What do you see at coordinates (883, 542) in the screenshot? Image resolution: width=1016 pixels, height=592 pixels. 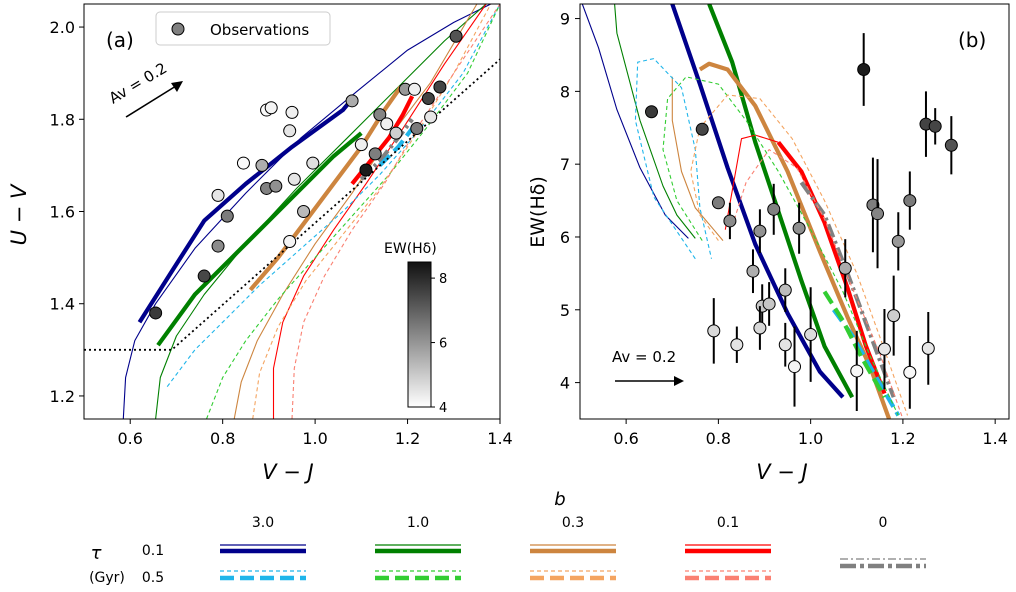 I see `bottom-legend-column-b0: 0` at bounding box center [883, 542].